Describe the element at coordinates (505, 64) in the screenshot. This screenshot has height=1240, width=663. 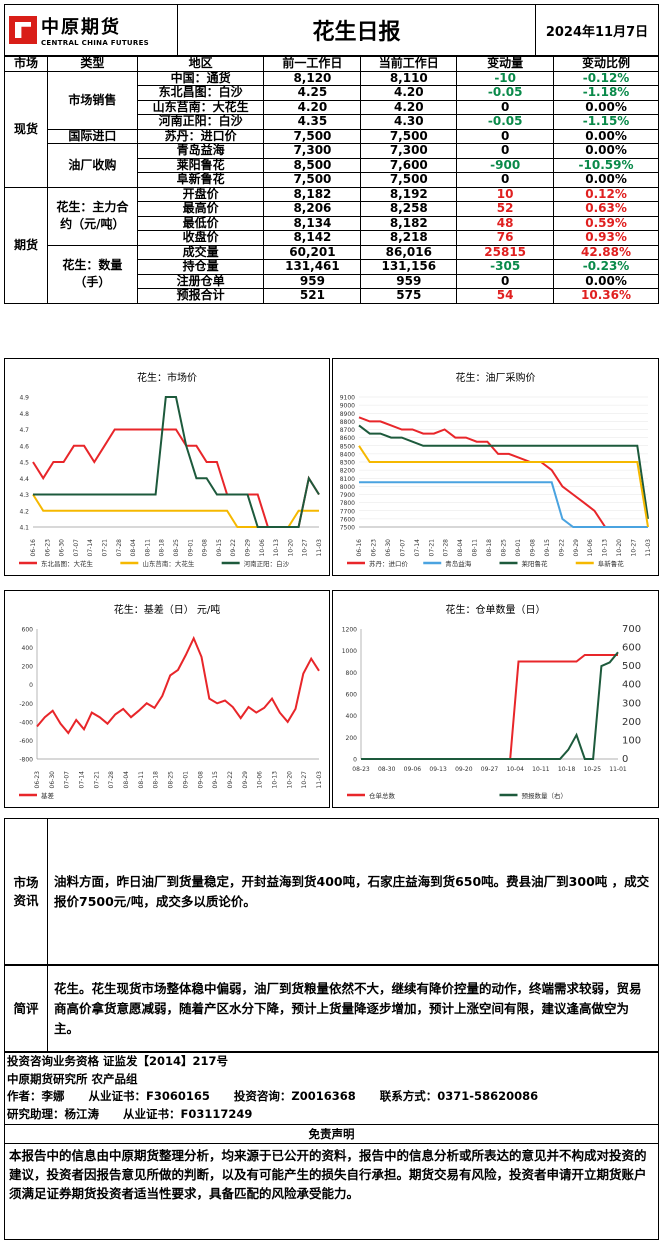
I see `col-header-change: 变动量` at that location.